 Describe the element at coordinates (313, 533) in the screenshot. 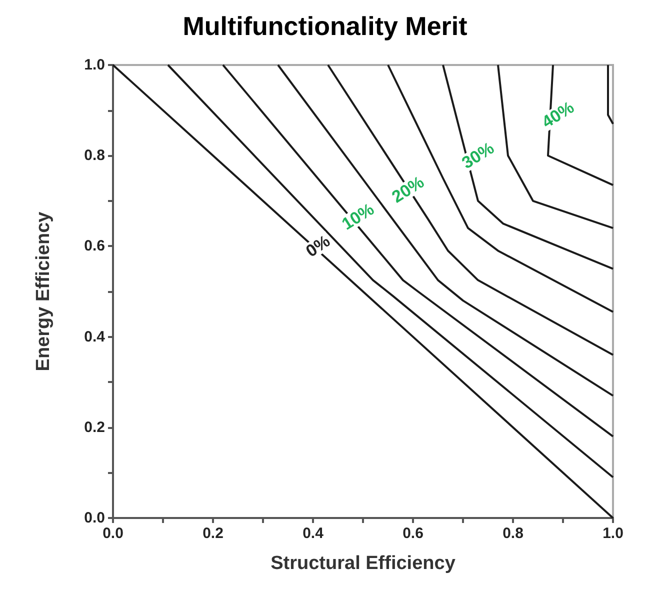

I see `x-tick-label: 0.4` at that location.